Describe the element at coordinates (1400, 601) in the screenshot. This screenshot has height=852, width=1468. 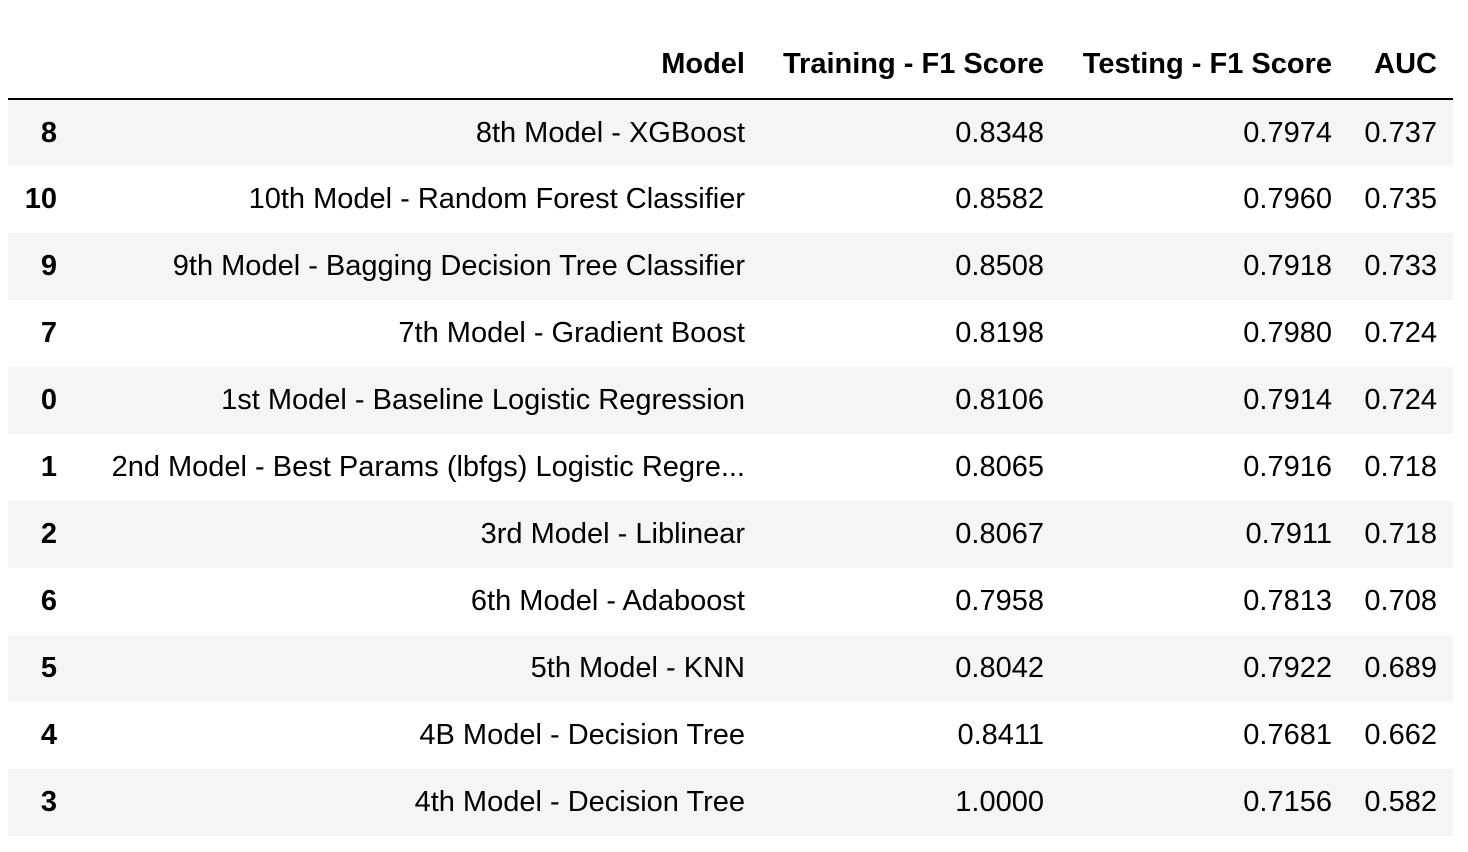
I see `cell-auc: 0.708` at that location.